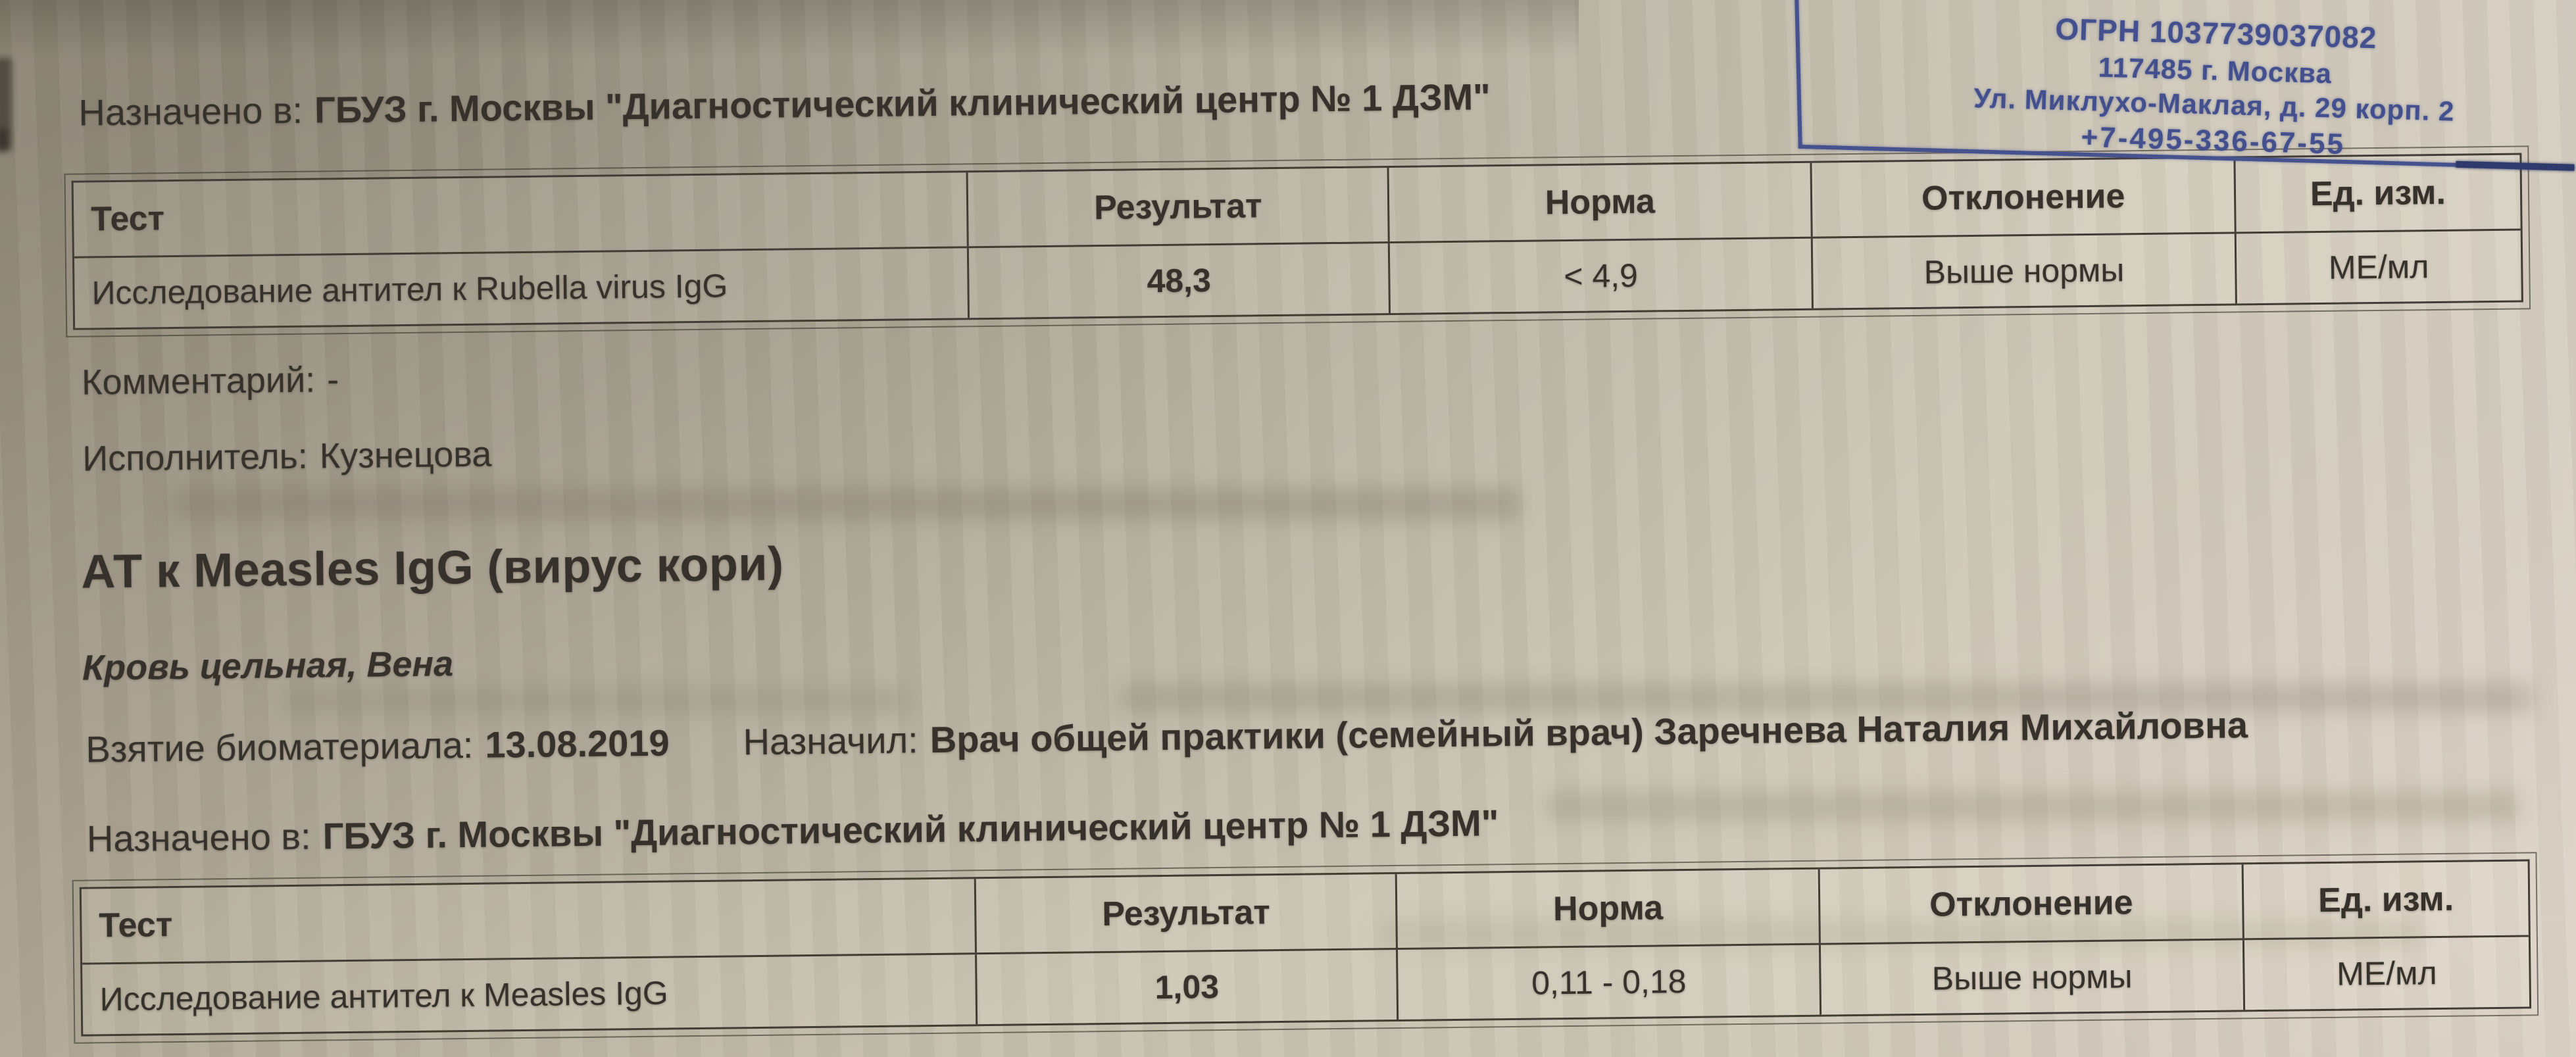 The image size is (2576, 1057). I want to click on stamp-frame-left, so click(1798, 73).